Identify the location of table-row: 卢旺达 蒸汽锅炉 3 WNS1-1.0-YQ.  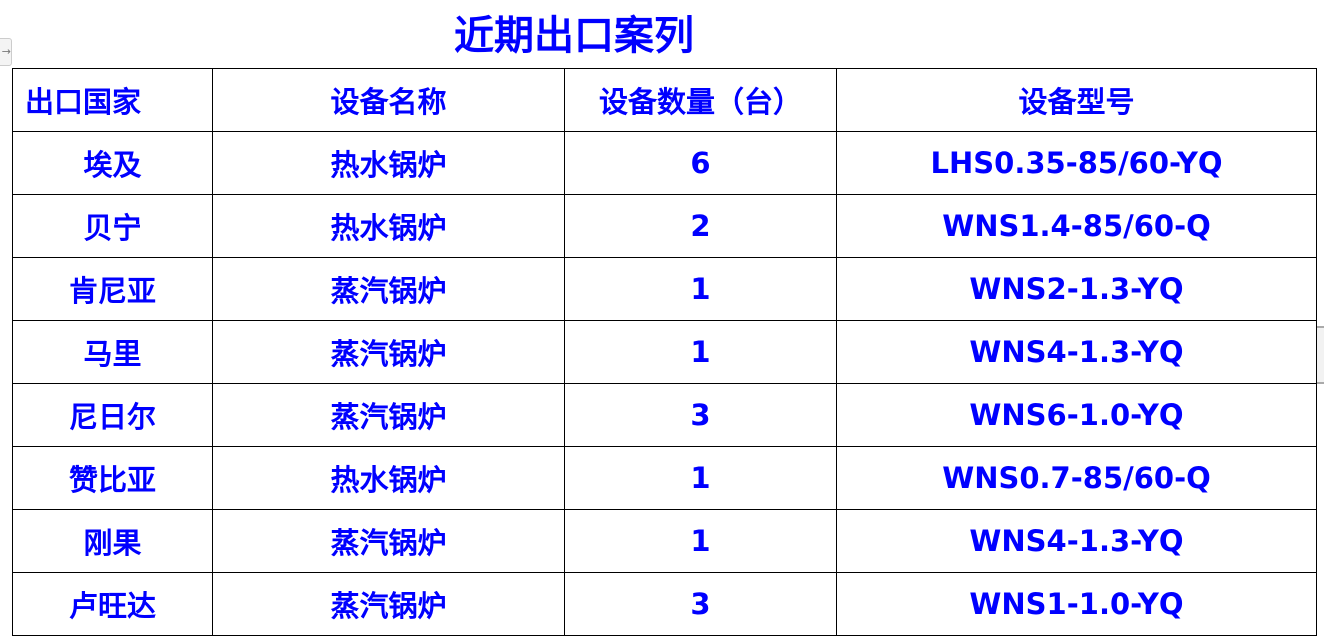
(664, 604).